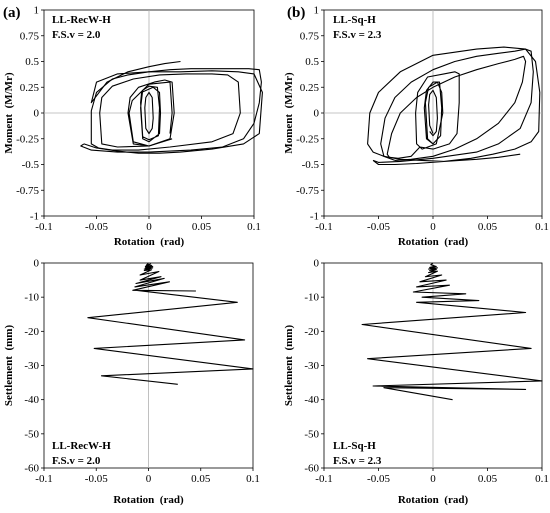 This screenshot has height=513, width=550. Describe the element at coordinates (296, 13) in the screenshot. I see `panel-tag-b: (b)` at that location.